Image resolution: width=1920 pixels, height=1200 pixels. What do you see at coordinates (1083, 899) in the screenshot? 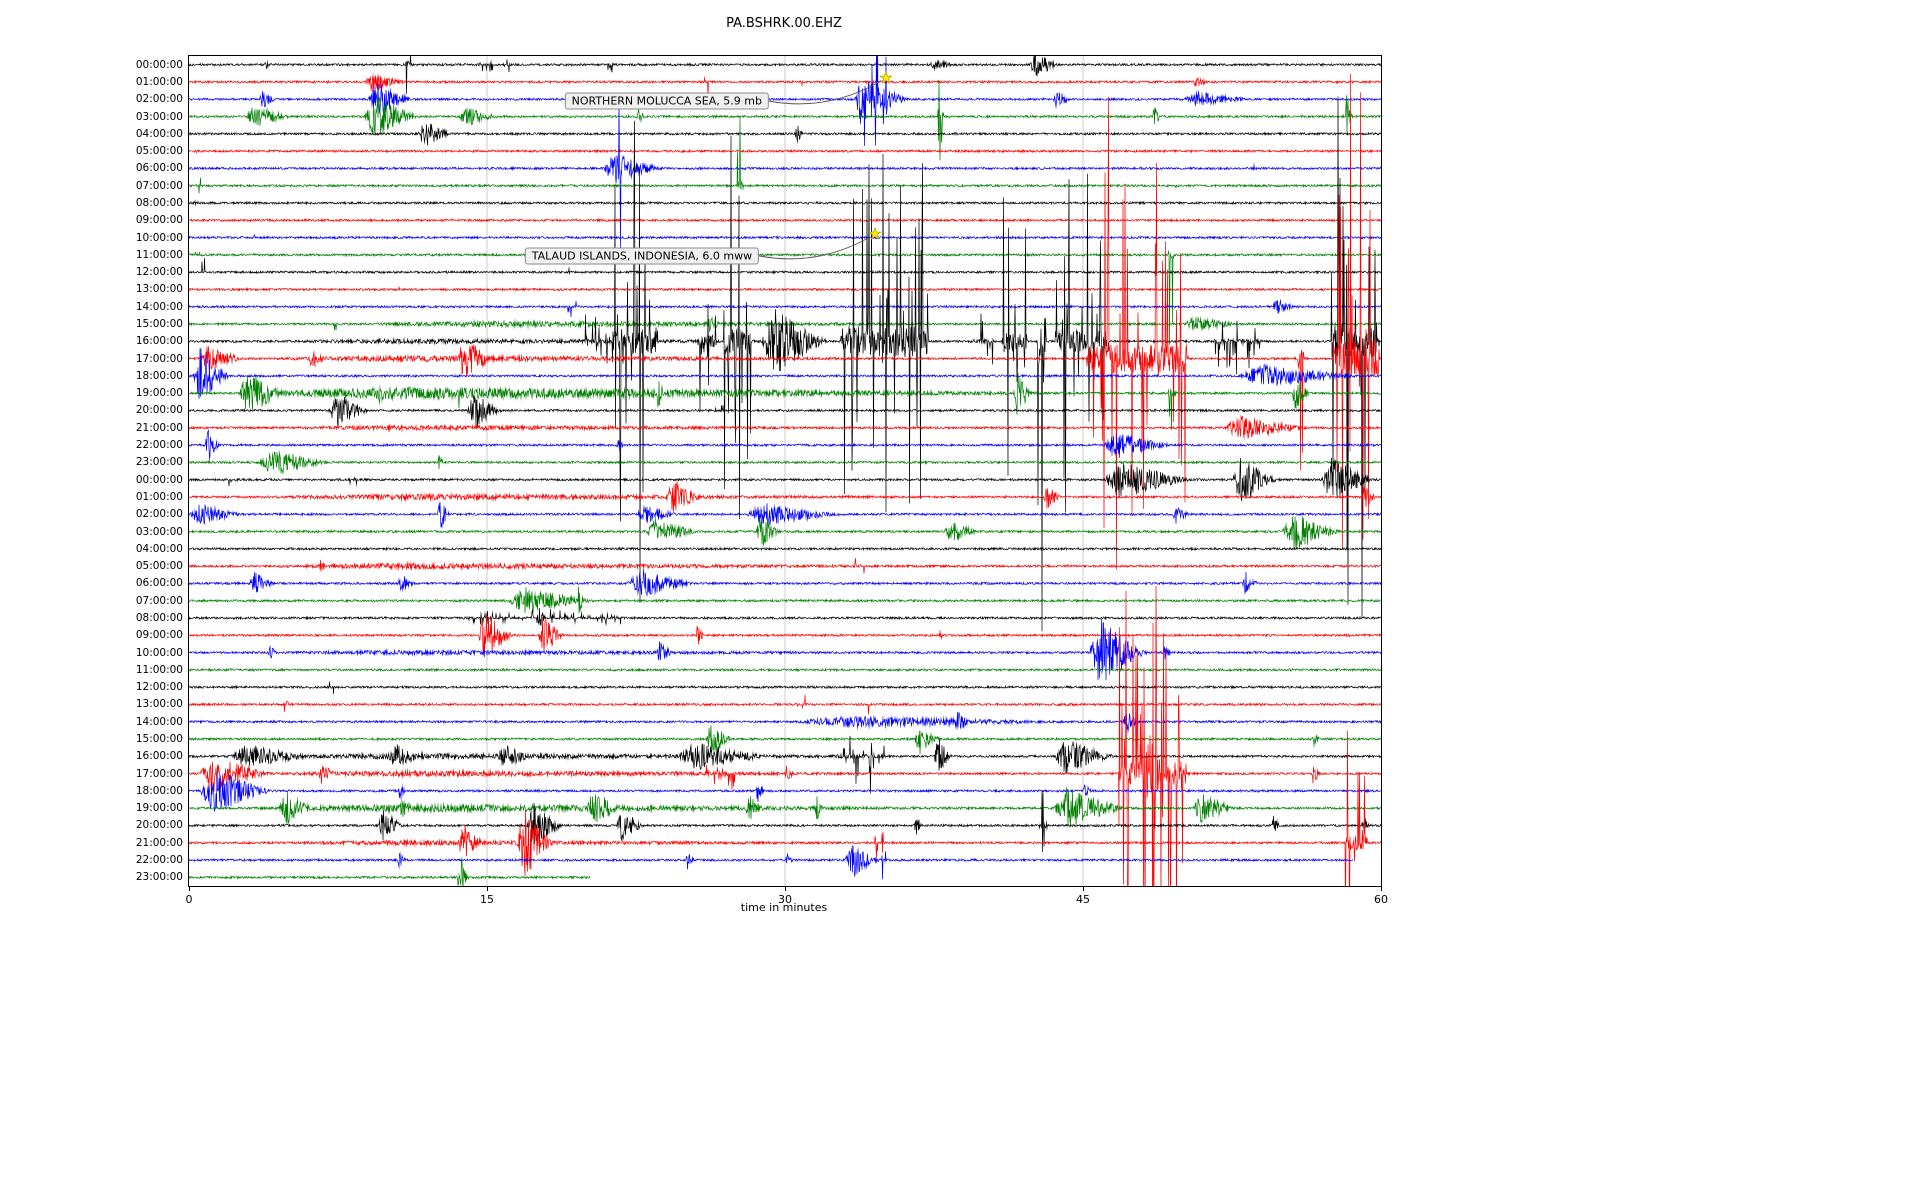
I see `x-tick-label: 45` at bounding box center [1083, 899].